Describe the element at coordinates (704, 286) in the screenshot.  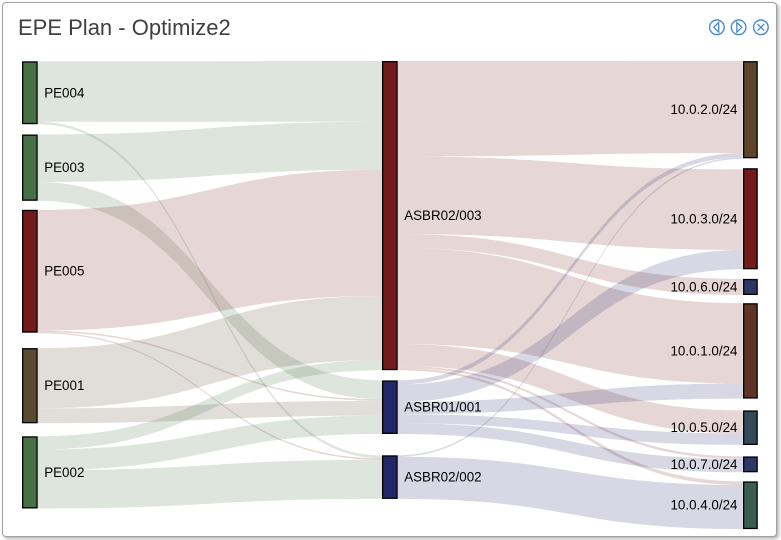
I see `svg-text: 10.0.6.0/24` at that location.